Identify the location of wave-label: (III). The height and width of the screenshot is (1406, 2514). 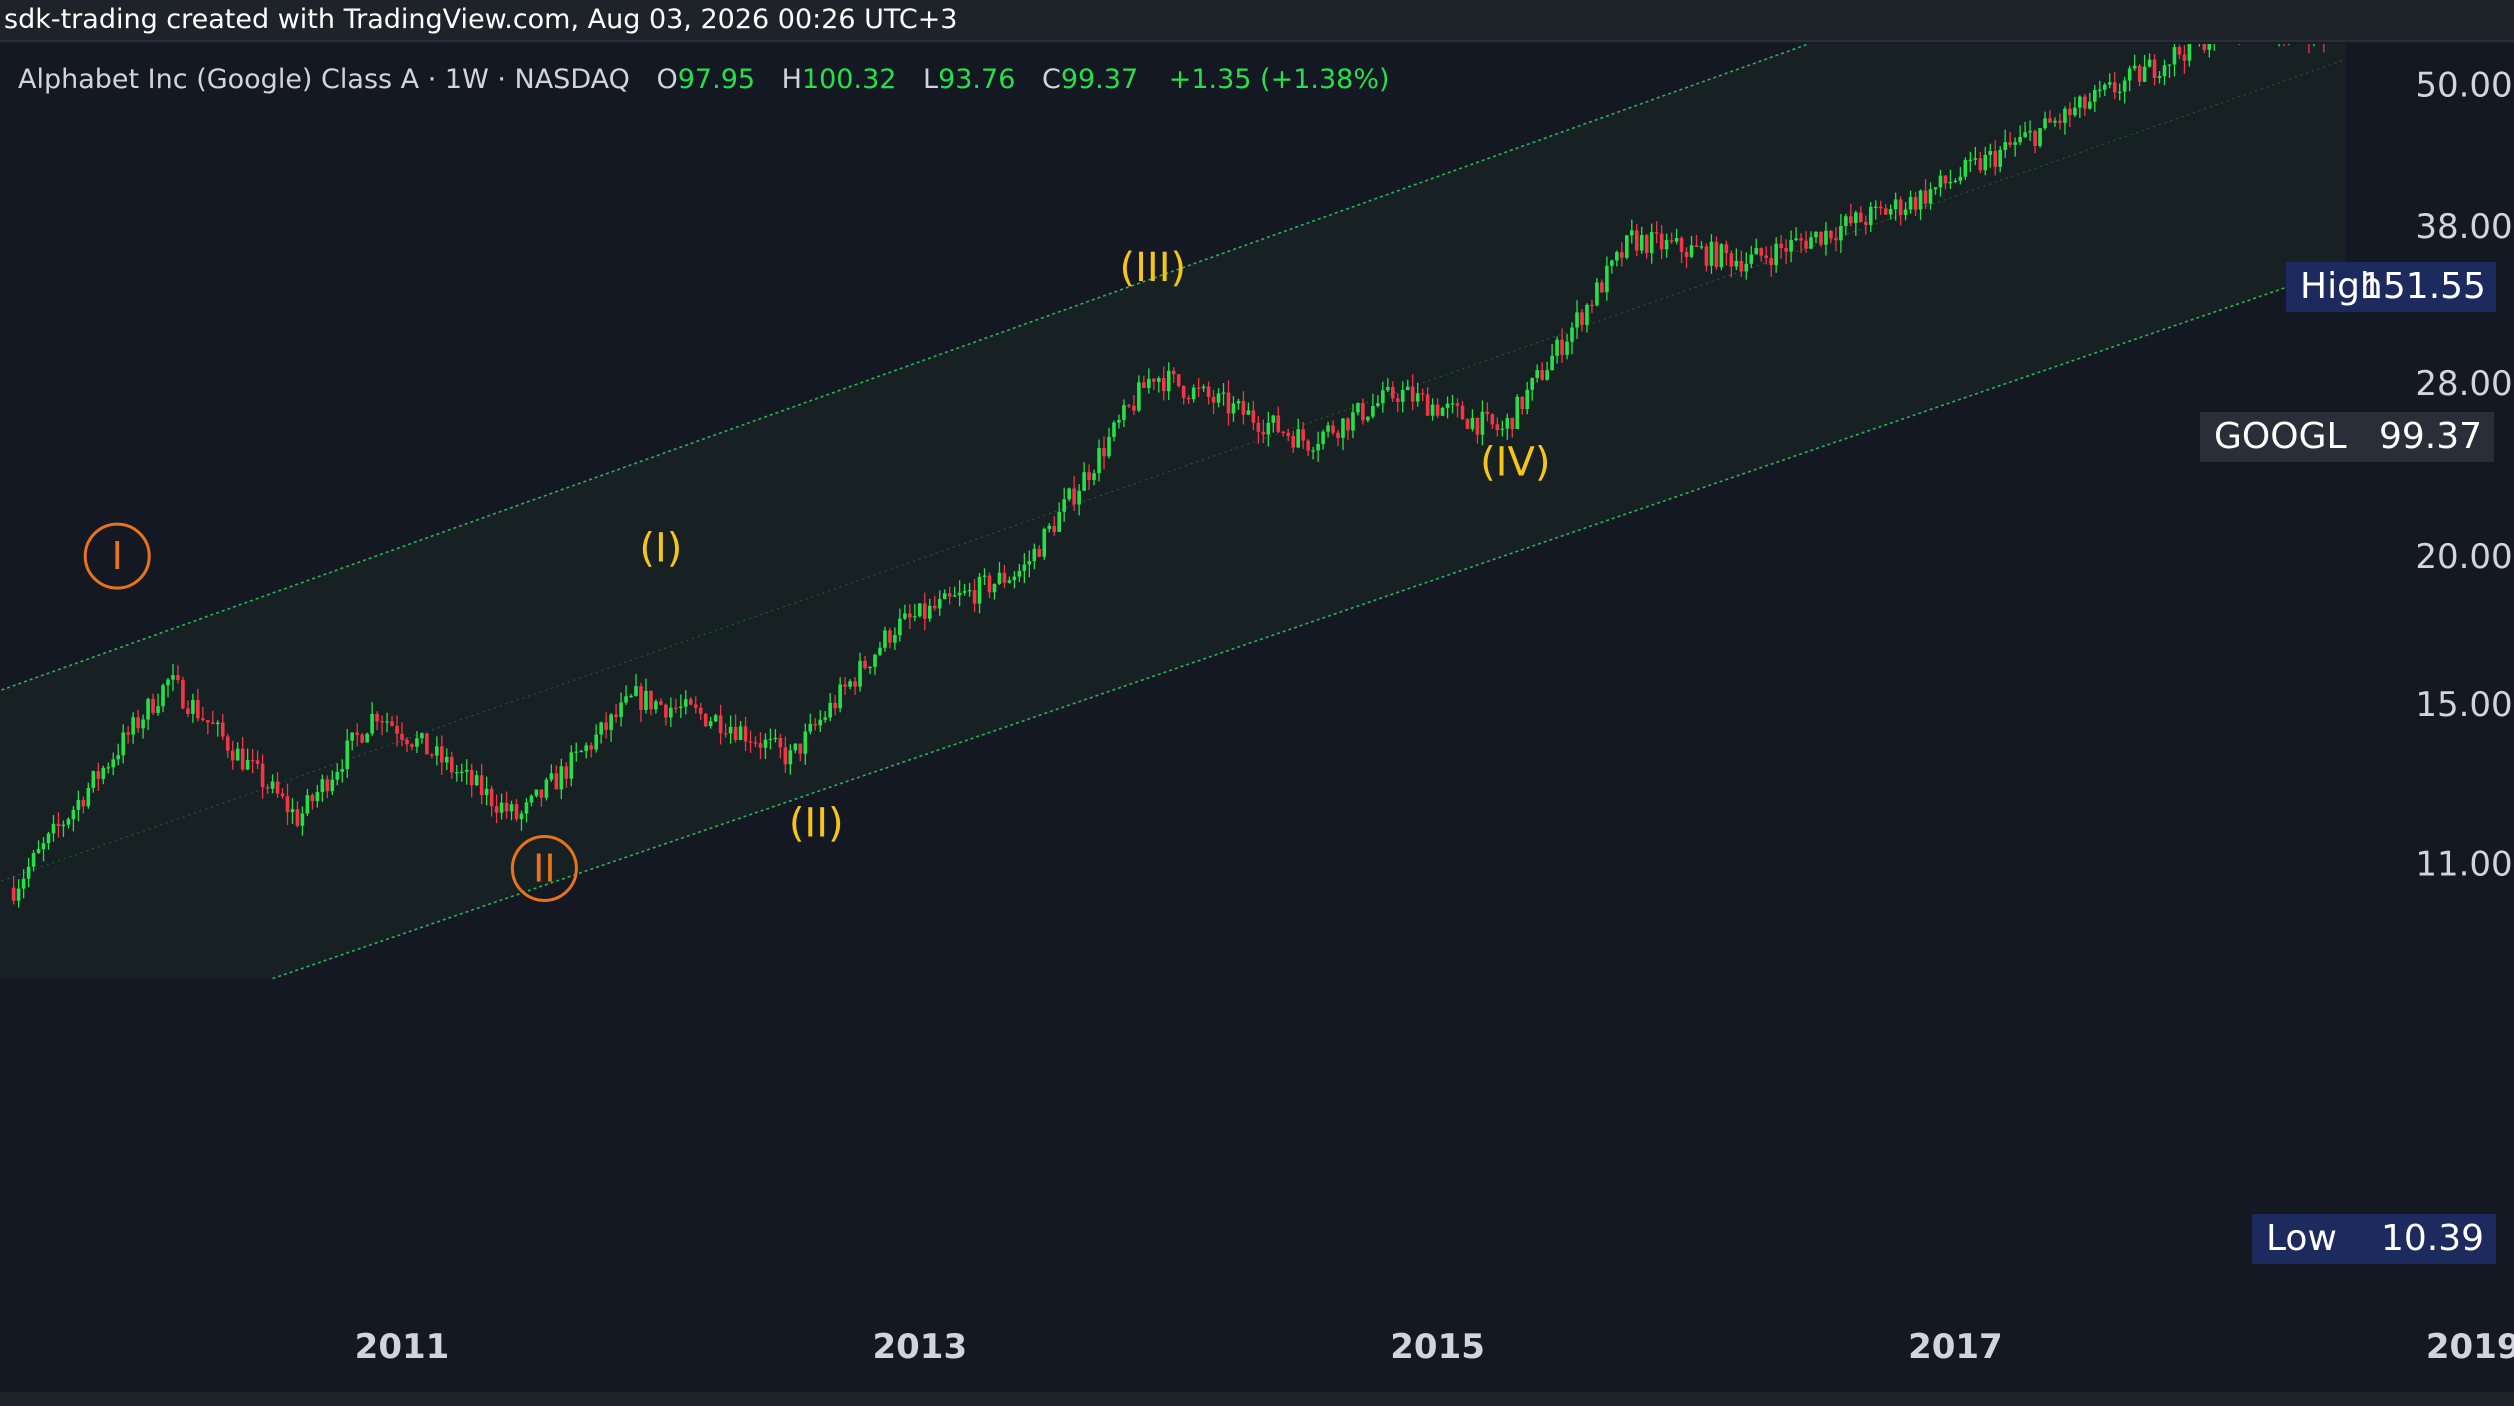
(1153, 268).